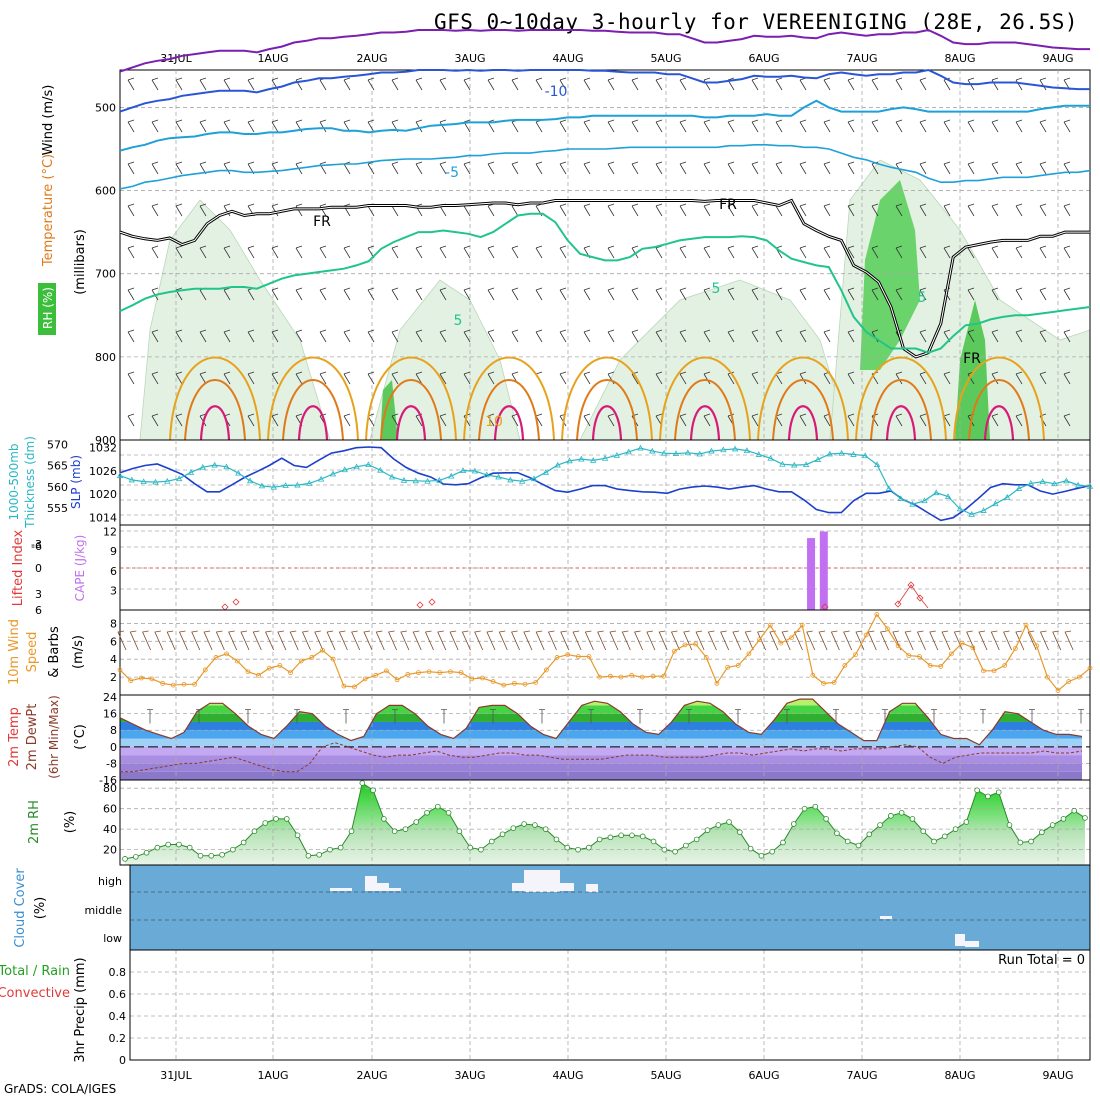 Image resolution: width=1100 pixels, height=1100 pixels. Describe the element at coordinates (80, 262) in the screenshot. I see `upper-ylabel-units: (millibars)` at that location.